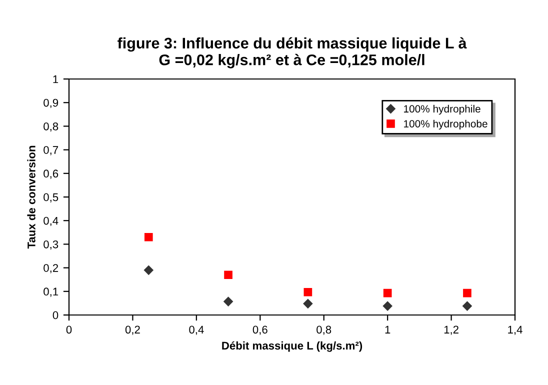  What do you see at coordinates (51, 292) in the screenshot?
I see `y-tick-label: 0,1` at bounding box center [51, 292].